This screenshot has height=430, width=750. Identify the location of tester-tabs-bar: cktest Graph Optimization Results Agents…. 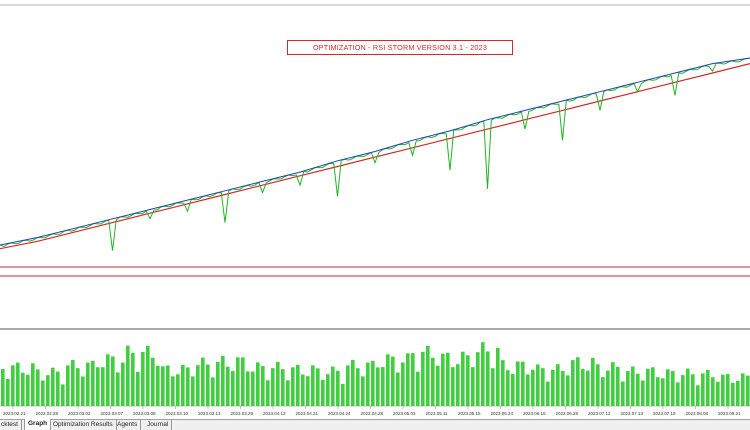
(375, 424).